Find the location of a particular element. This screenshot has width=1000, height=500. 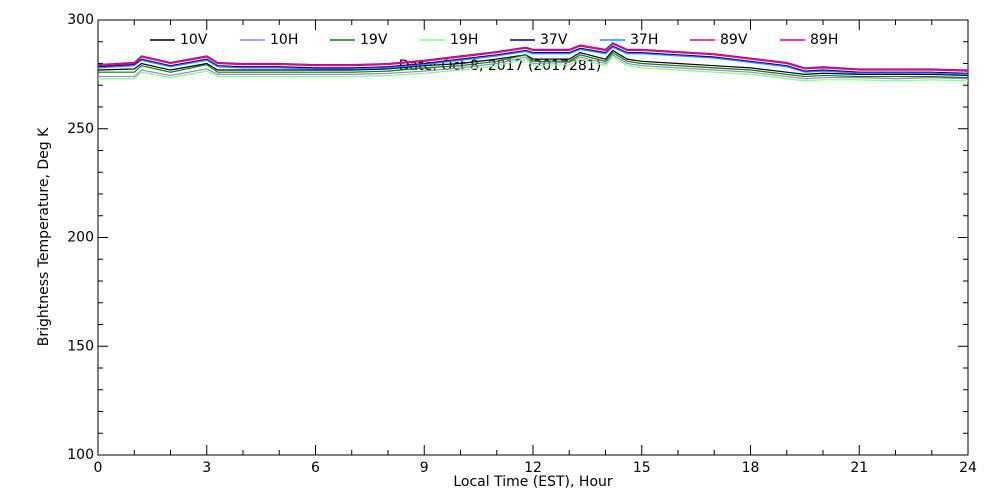

y-tick-label: 200 is located at coordinates (80, 238).